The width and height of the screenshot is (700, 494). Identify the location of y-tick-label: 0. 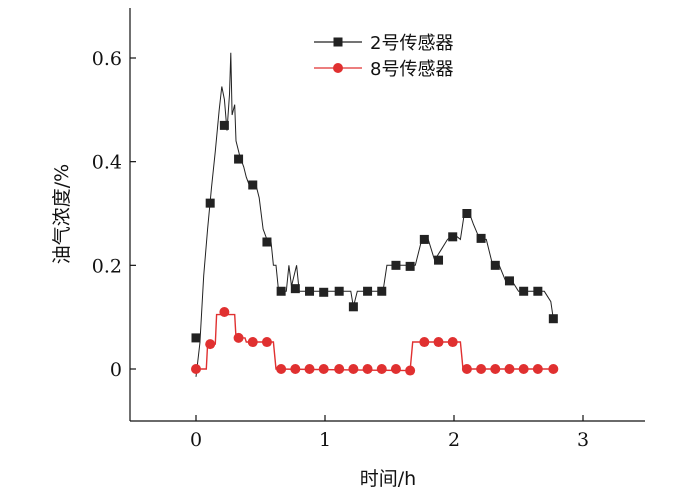
(116, 370).